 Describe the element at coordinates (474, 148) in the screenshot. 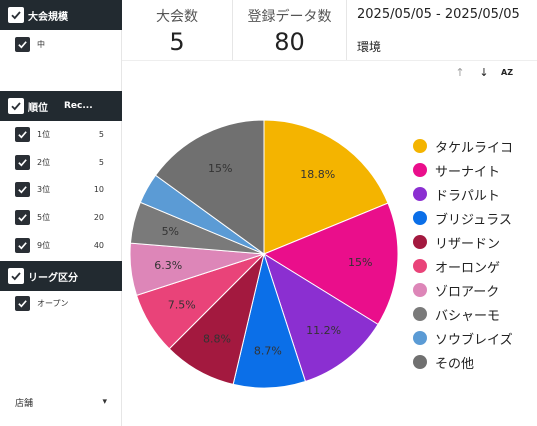

I see `legend-label: タケルライコ` at that location.